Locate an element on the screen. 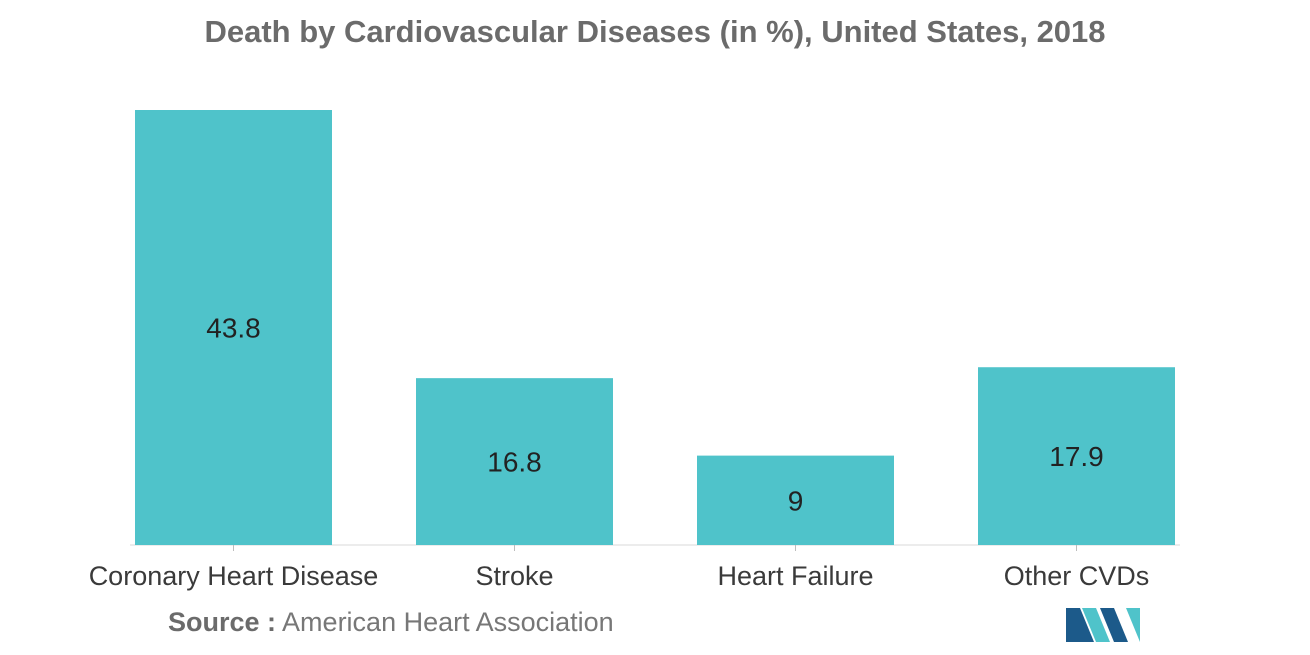  data-label-2: 9 is located at coordinates (796, 500).